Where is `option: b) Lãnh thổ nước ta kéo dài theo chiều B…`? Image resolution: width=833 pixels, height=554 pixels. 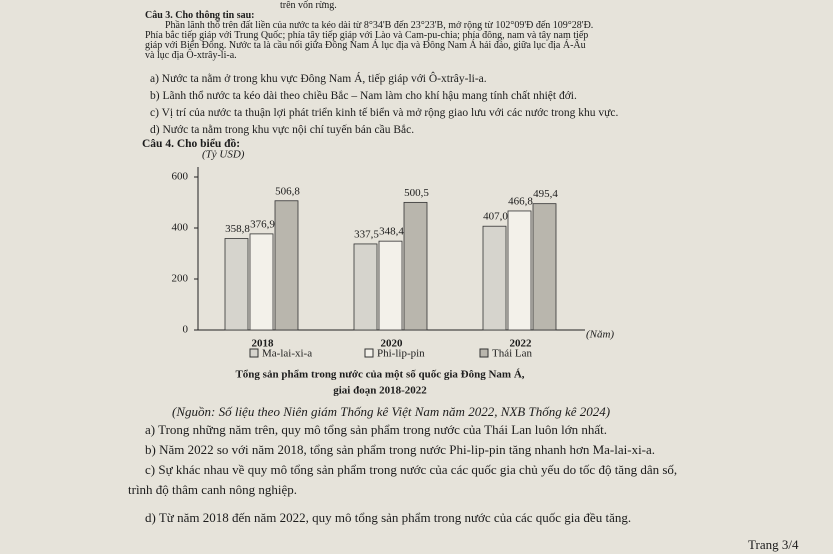
option: b) Lãnh thổ nước ta kéo dài theo chiều B… is located at coordinates (363, 96).